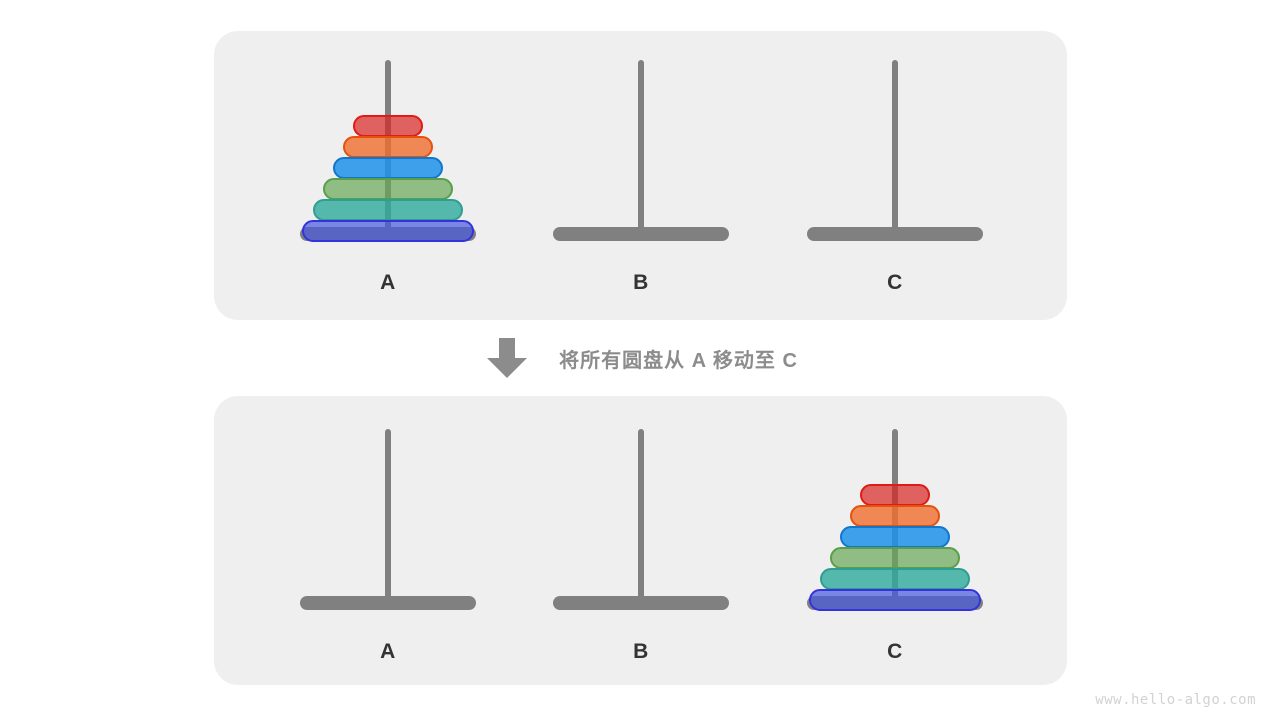 The height and width of the screenshot is (720, 1280). What do you see at coordinates (641, 518) in the screenshot?
I see `peg-rod-b-goal` at bounding box center [641, 518].